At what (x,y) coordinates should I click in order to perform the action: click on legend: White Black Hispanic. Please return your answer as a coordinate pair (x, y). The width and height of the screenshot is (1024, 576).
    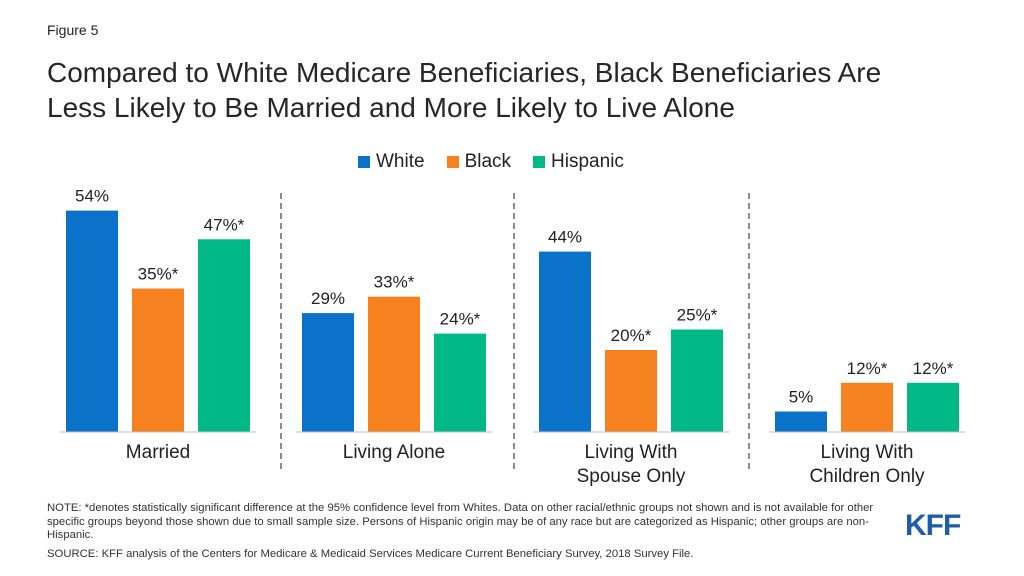
    Looking at the image, I should click on (491, 162).